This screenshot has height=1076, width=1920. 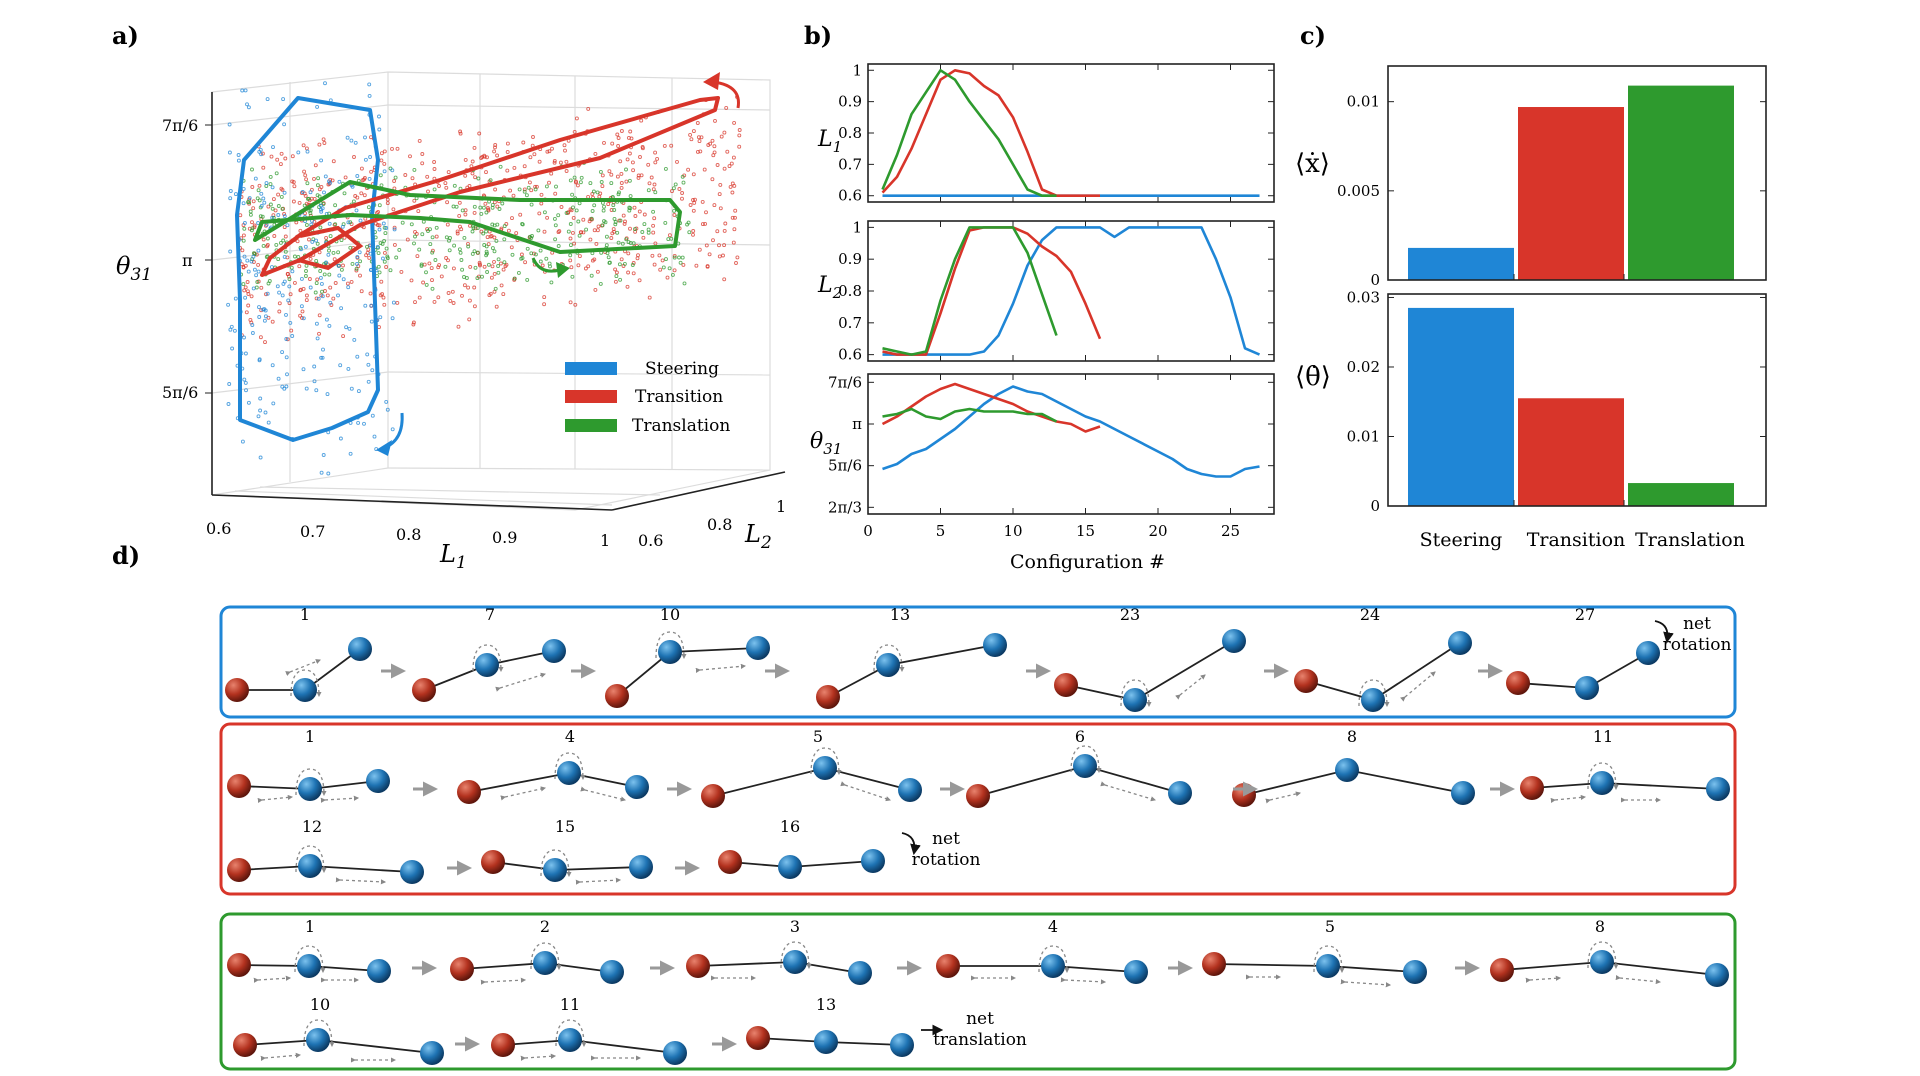 I want to click on panel-label-c: c), so click(x=1313, y=35).